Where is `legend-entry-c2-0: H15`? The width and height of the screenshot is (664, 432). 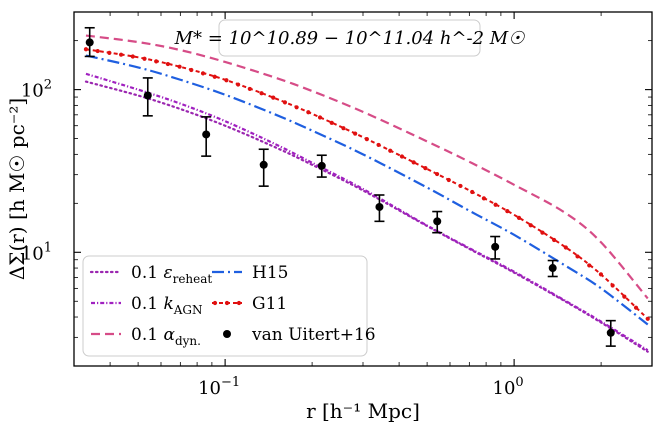
legend-entry-c2-0: H15 is located at coordinates (250, 273).